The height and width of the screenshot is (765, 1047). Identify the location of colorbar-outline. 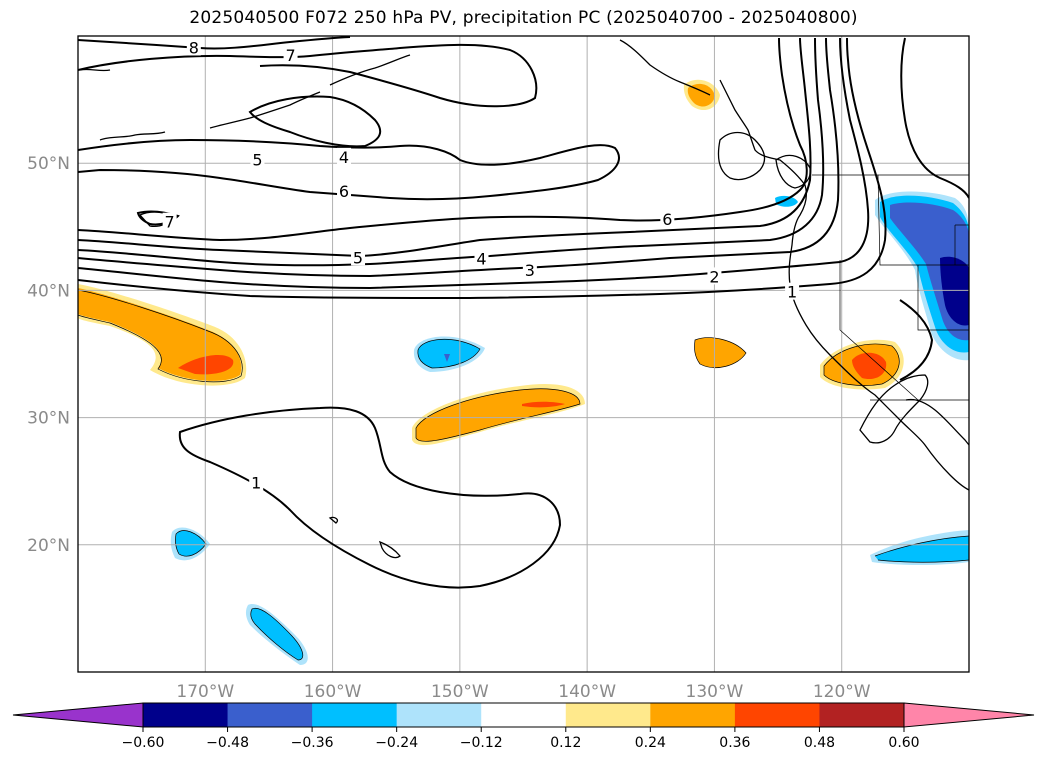
(523, 715).